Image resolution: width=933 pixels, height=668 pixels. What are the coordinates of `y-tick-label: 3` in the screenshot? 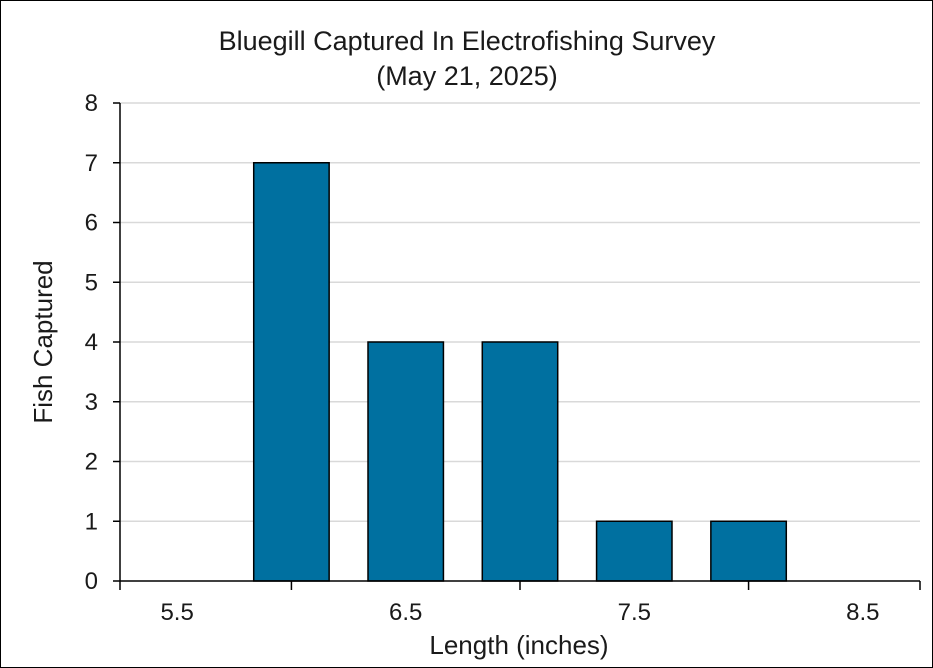 It's located at (91, 402).